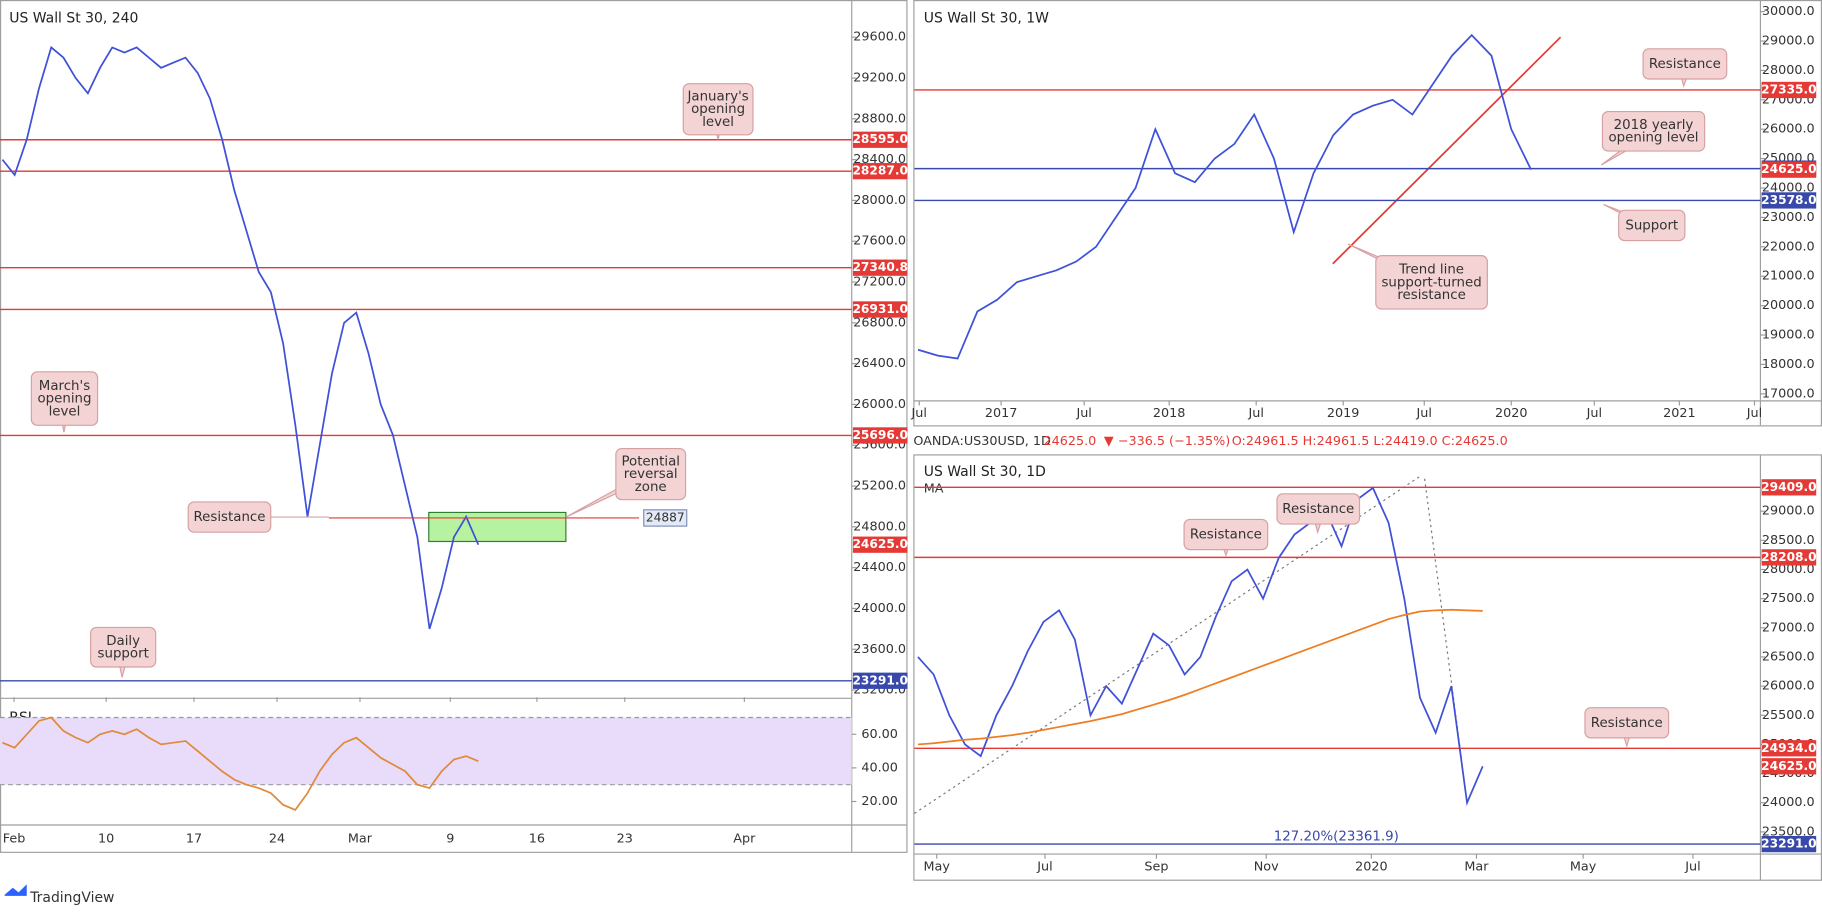  I want to click on y-tick-label: 29600.0, so click(879, 37).